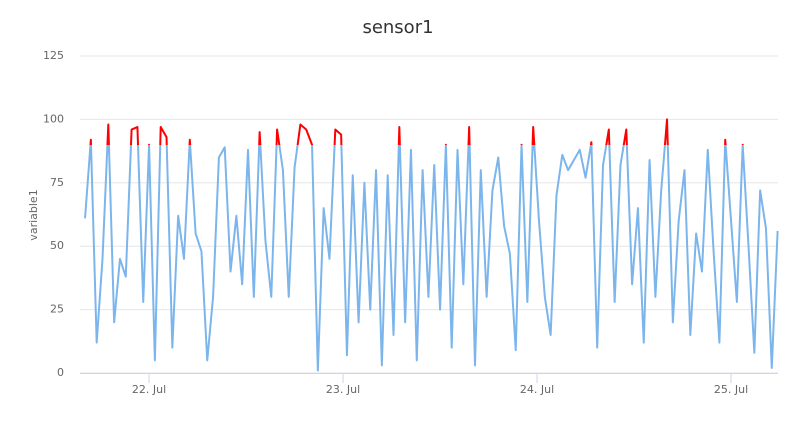  What do you see at coordinates (149, 389) in the screenshot?
I see `x-tick-label: 22. Jul` at bounding box center [149, 389].